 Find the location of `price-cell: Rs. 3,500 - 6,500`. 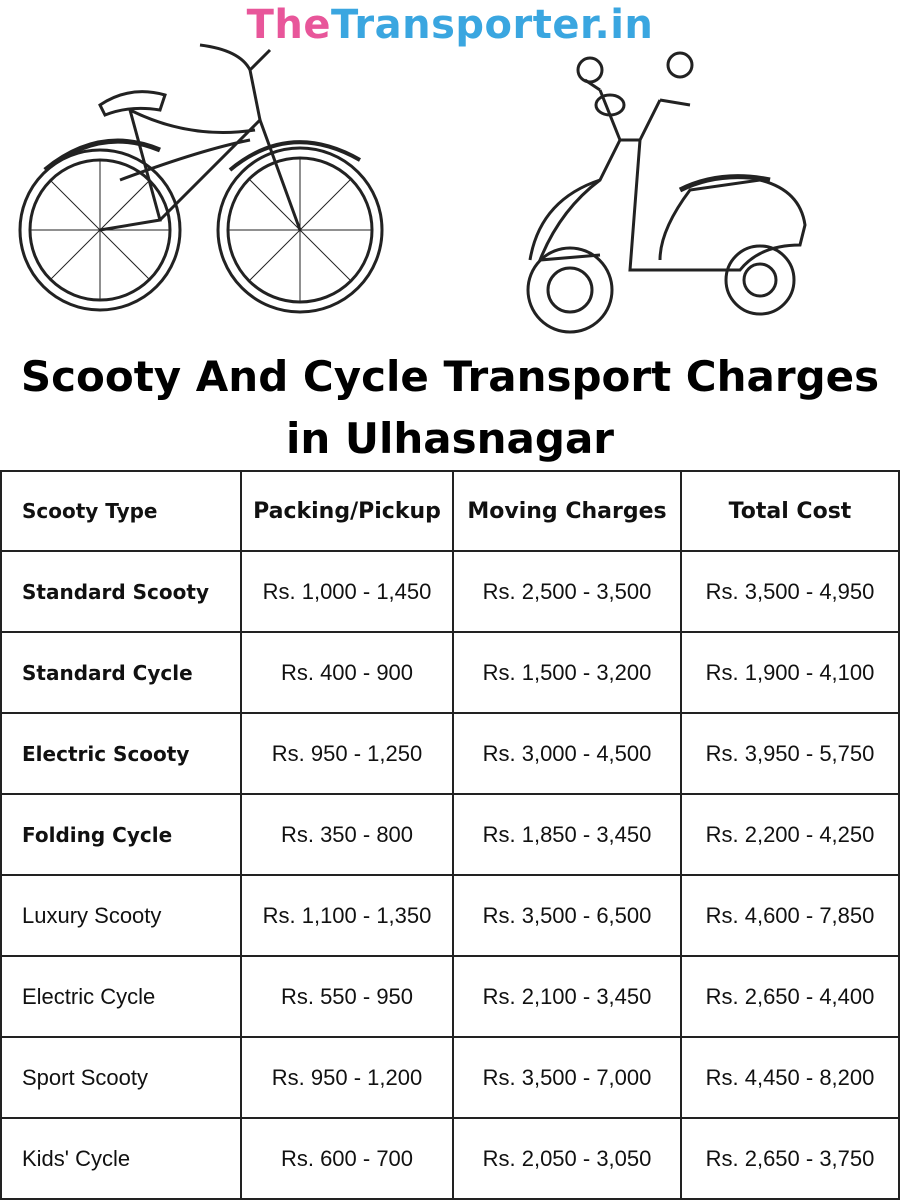

price-cell: Rs. 3,500 - 6,500 is located at coordinates (567, 915).